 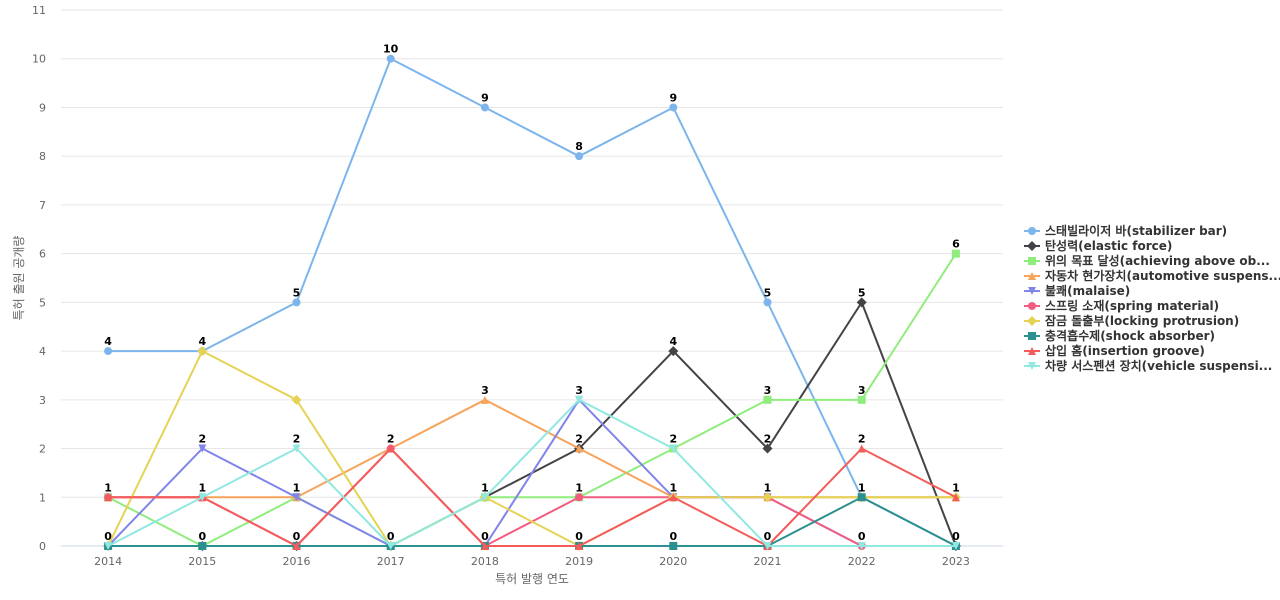 I want to click on legend-item: 잠금 돌출부(locking protrusion), so click(x=1131, y=320).